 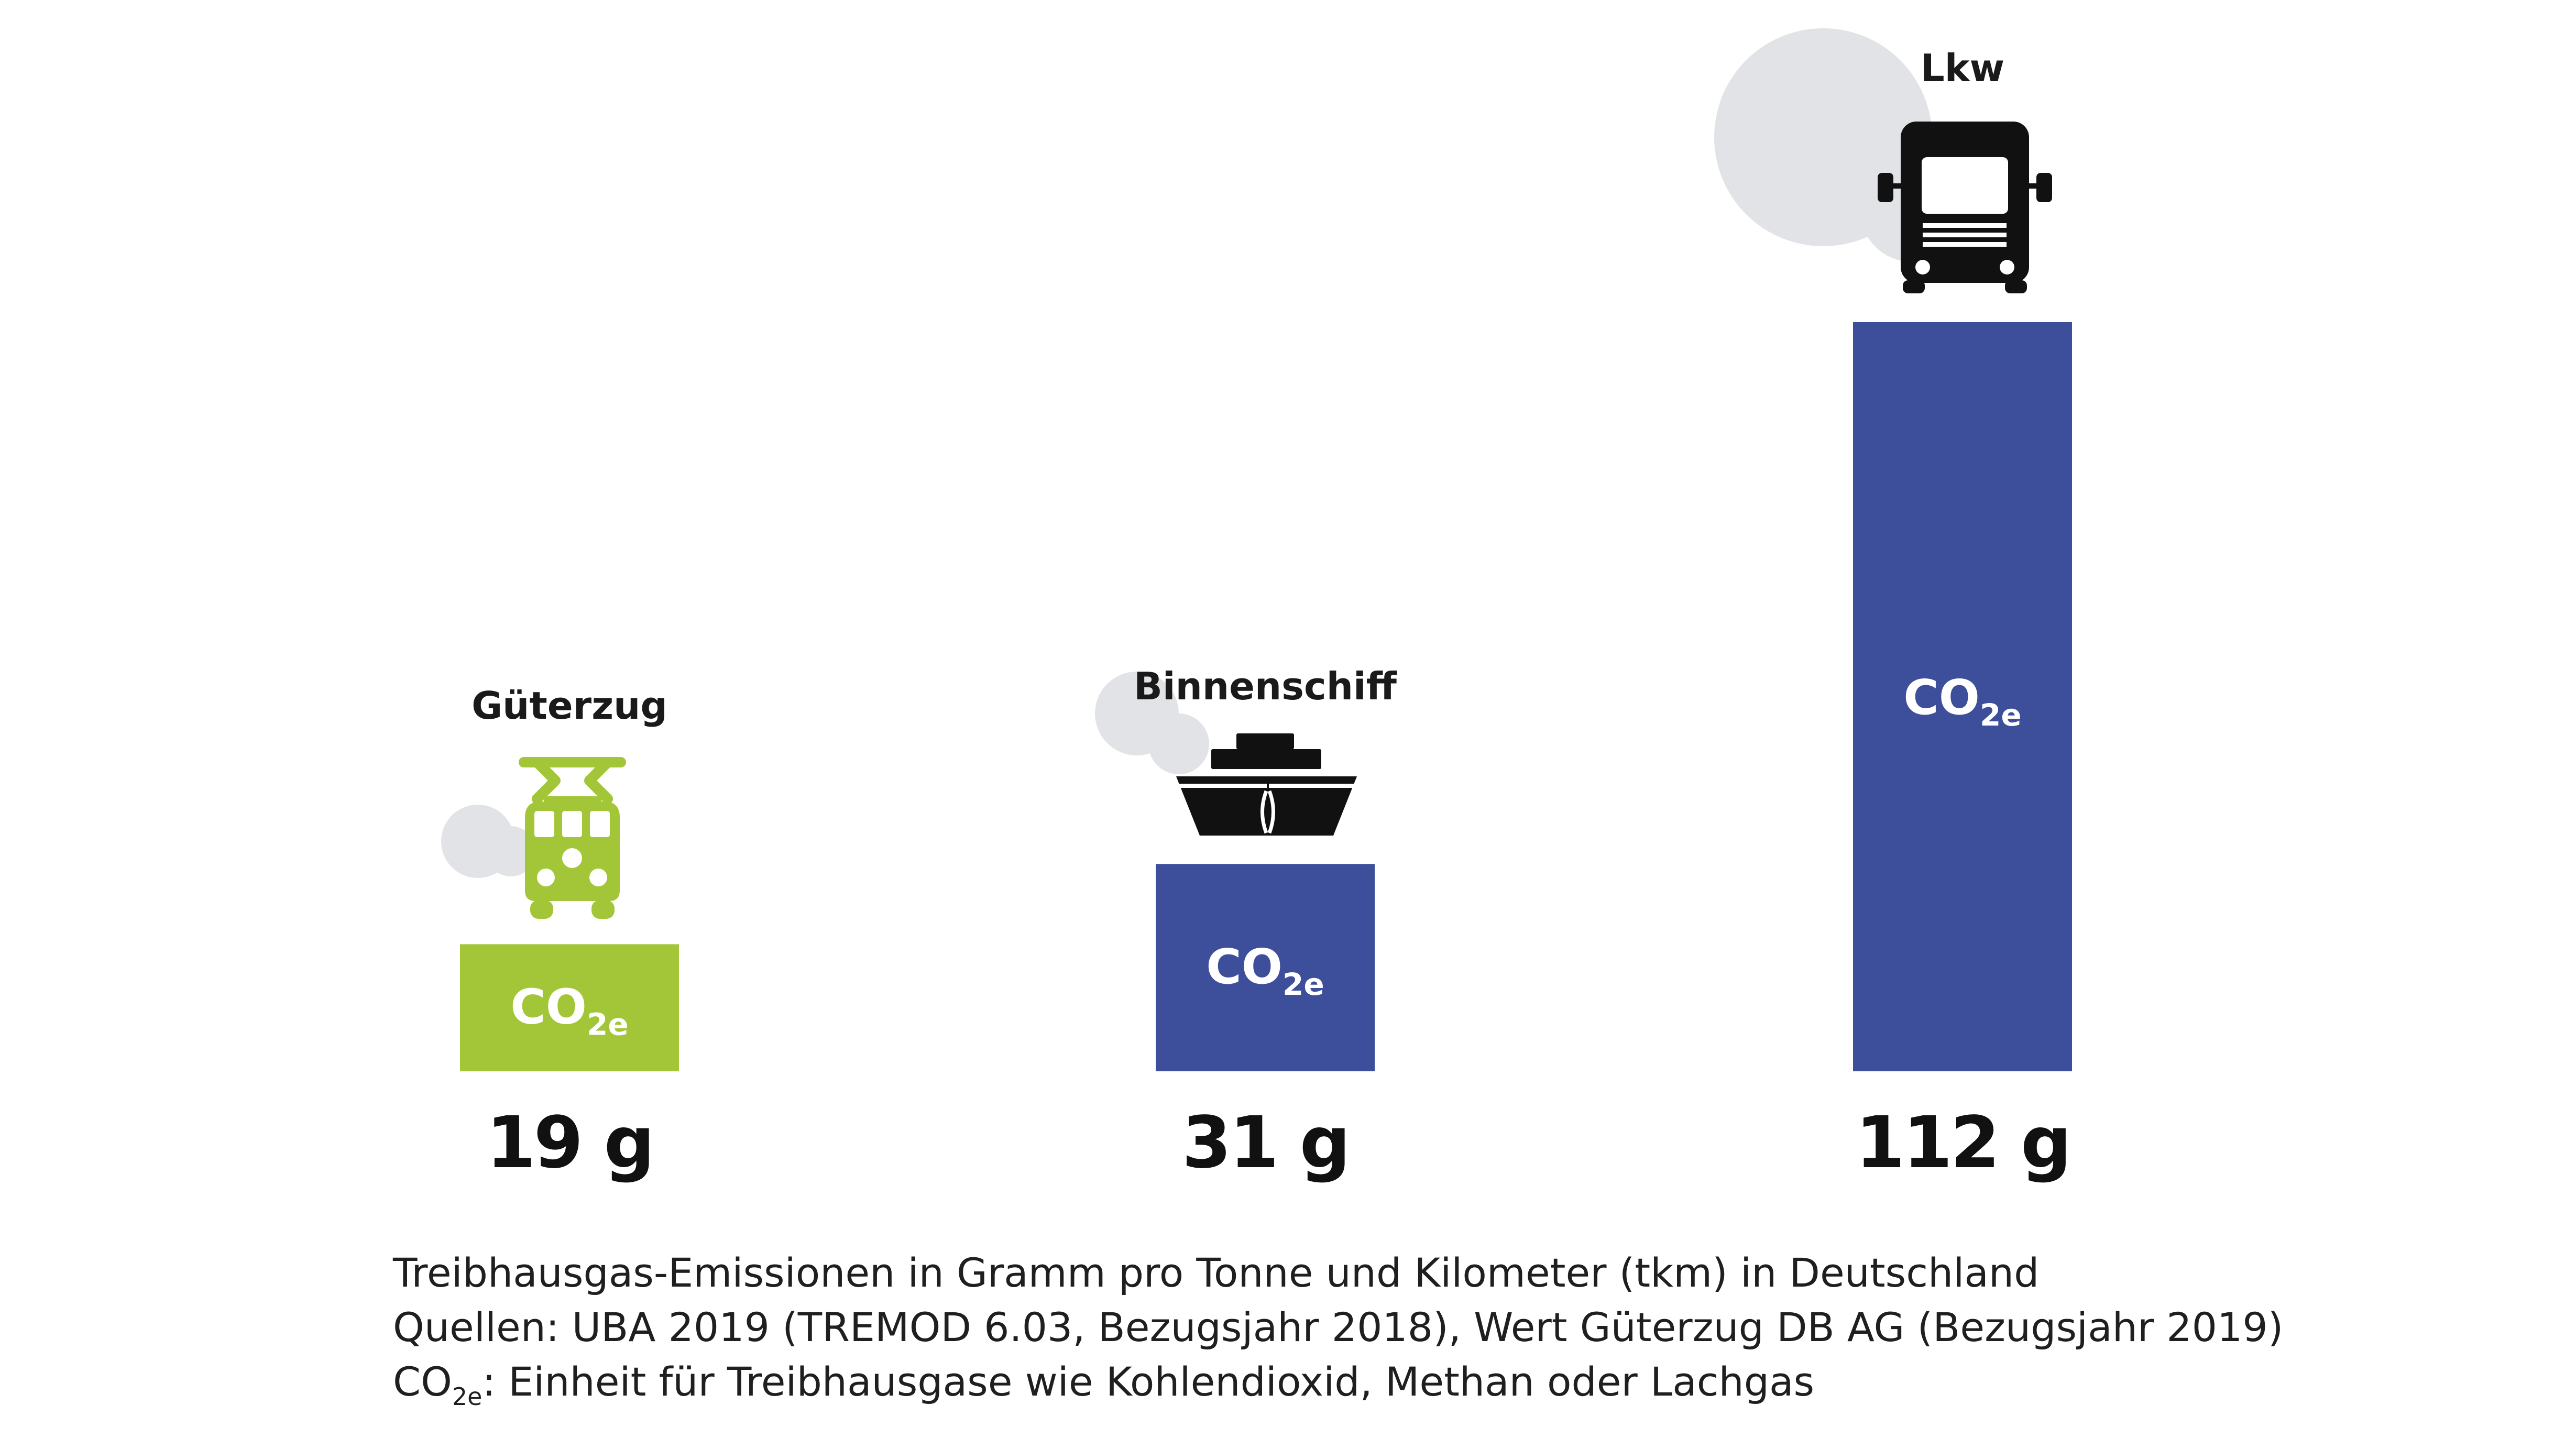 What do you see at coordinates (1265, 686) in the screenshot?
I see `category-label-2: Binnenschiff` at bounding box center [1265, 686].